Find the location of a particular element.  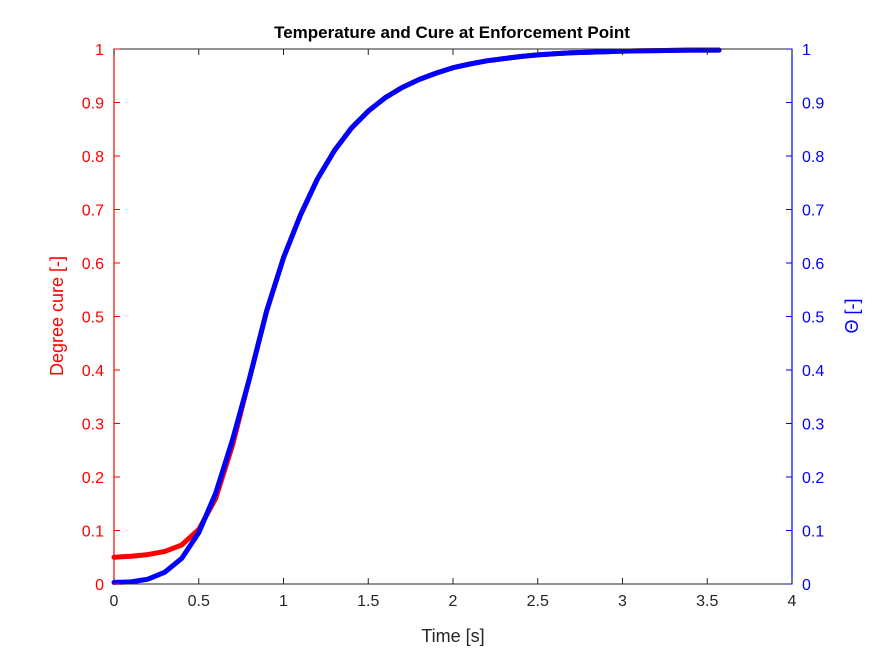

right-tick-label: 0.1 is located at coordinates (813, 532).